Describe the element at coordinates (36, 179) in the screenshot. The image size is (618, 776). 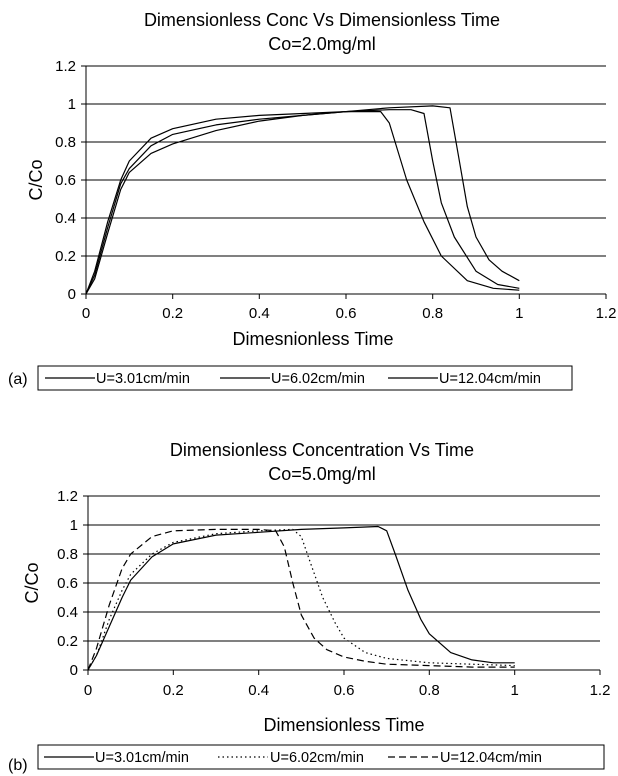
I see `chart-a-y-axis-label: C/Co` at that location.